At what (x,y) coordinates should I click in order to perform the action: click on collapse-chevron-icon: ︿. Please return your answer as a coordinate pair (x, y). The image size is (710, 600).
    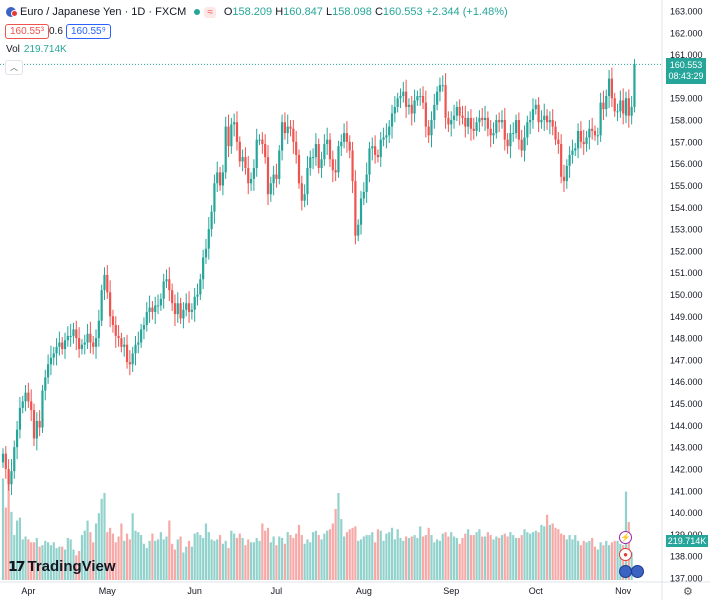
    Looking at the image, I should click on (14, 67).